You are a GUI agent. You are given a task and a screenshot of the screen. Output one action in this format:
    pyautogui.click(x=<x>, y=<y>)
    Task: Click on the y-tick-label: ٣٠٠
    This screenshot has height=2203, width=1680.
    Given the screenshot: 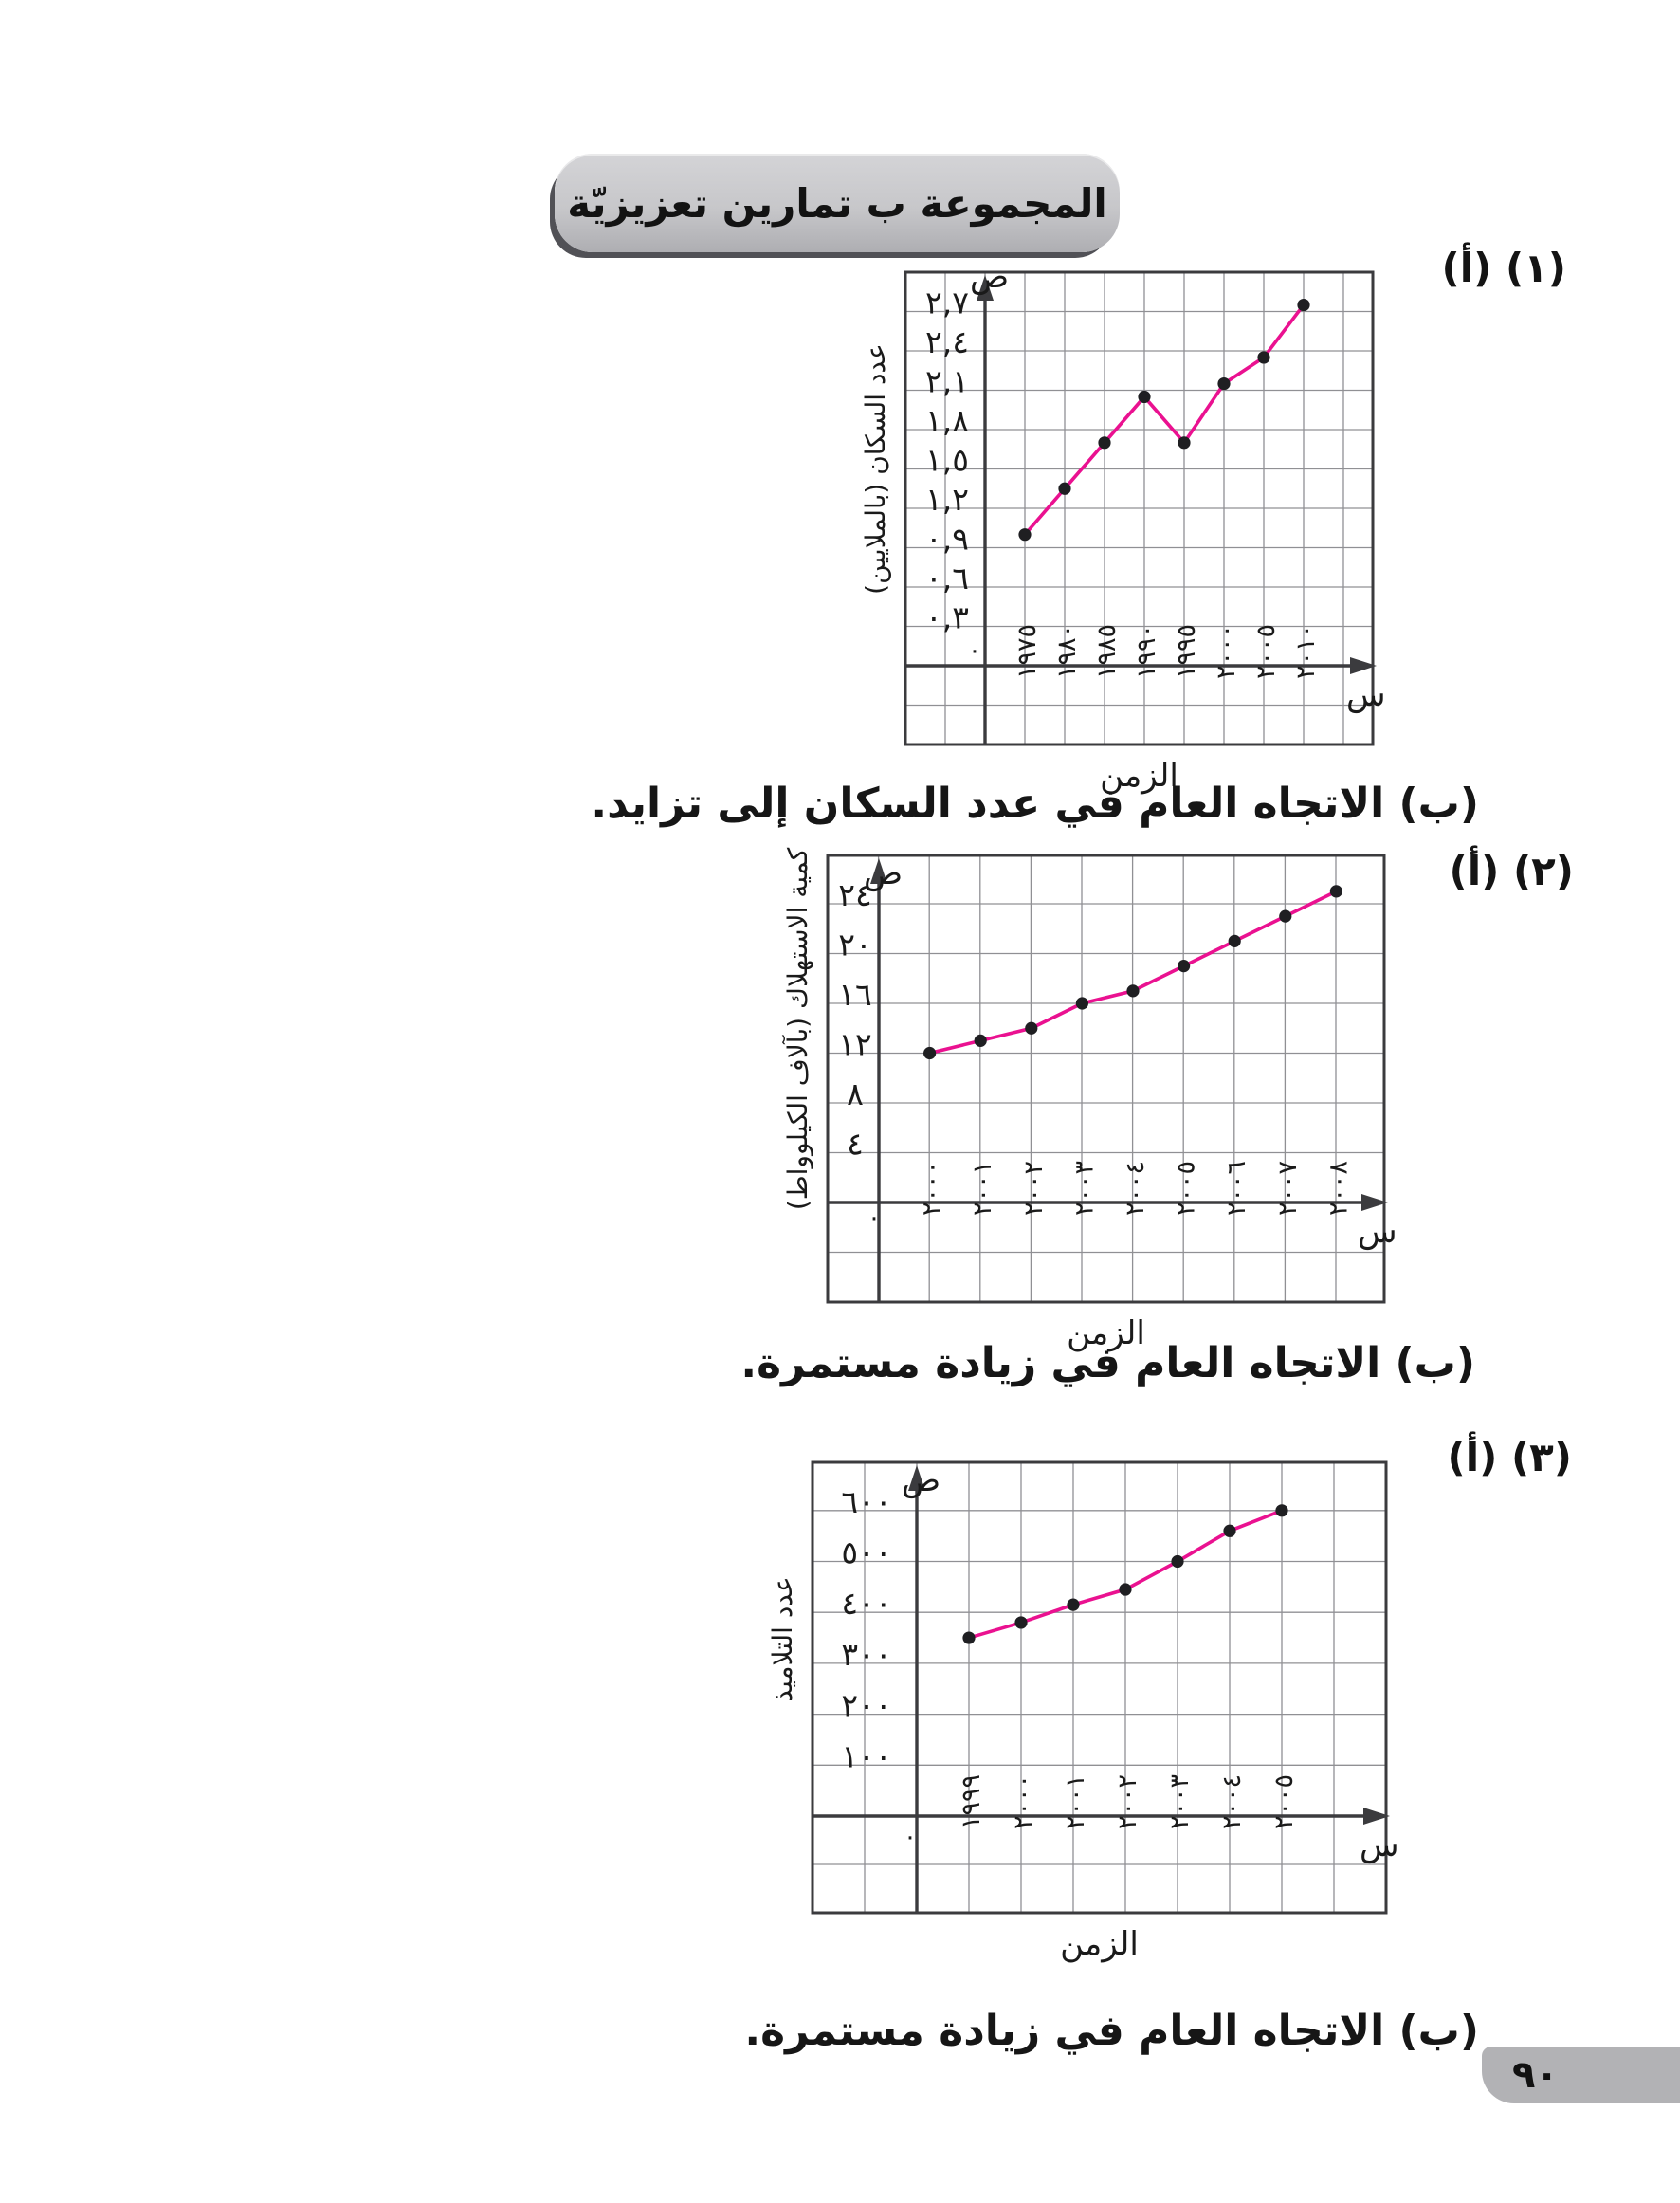 What is the action you would take?
    pyautogui.click(x=866, y=1654)
    